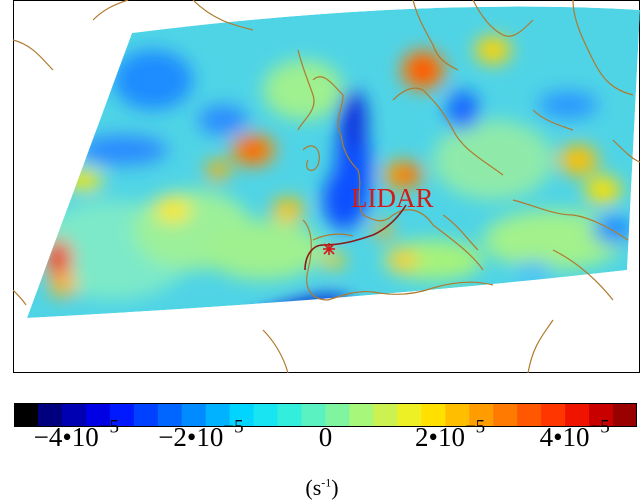  I want to click on colorbar, so click(325, 415).